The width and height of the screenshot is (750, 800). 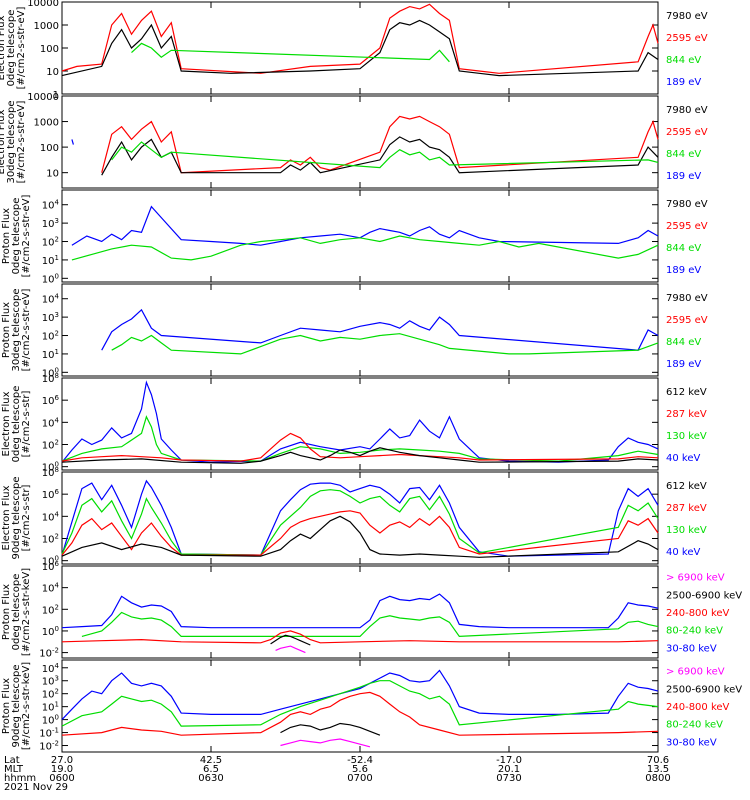 I want to click on y-axis-label: [#/cm2-s-str], so click(x=26, y=517).